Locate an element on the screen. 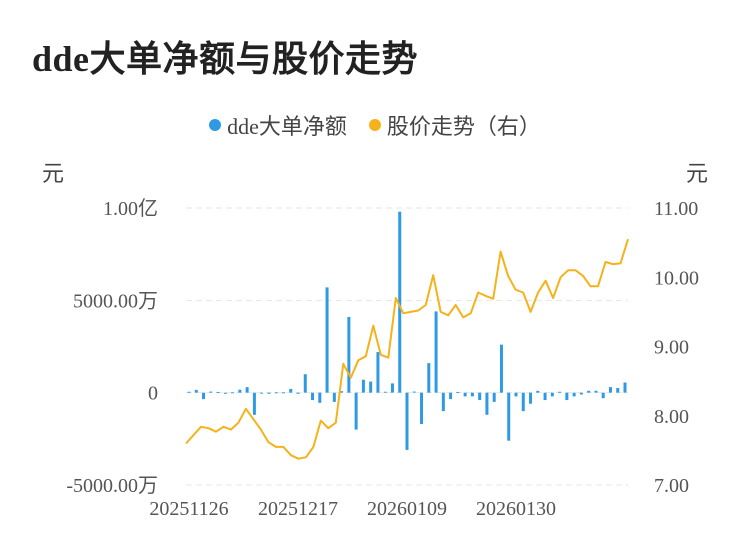 The height and width of the screenshot is (558, 750). legend-label-price: 股价走势（右） is located at coordinates (463, 126).